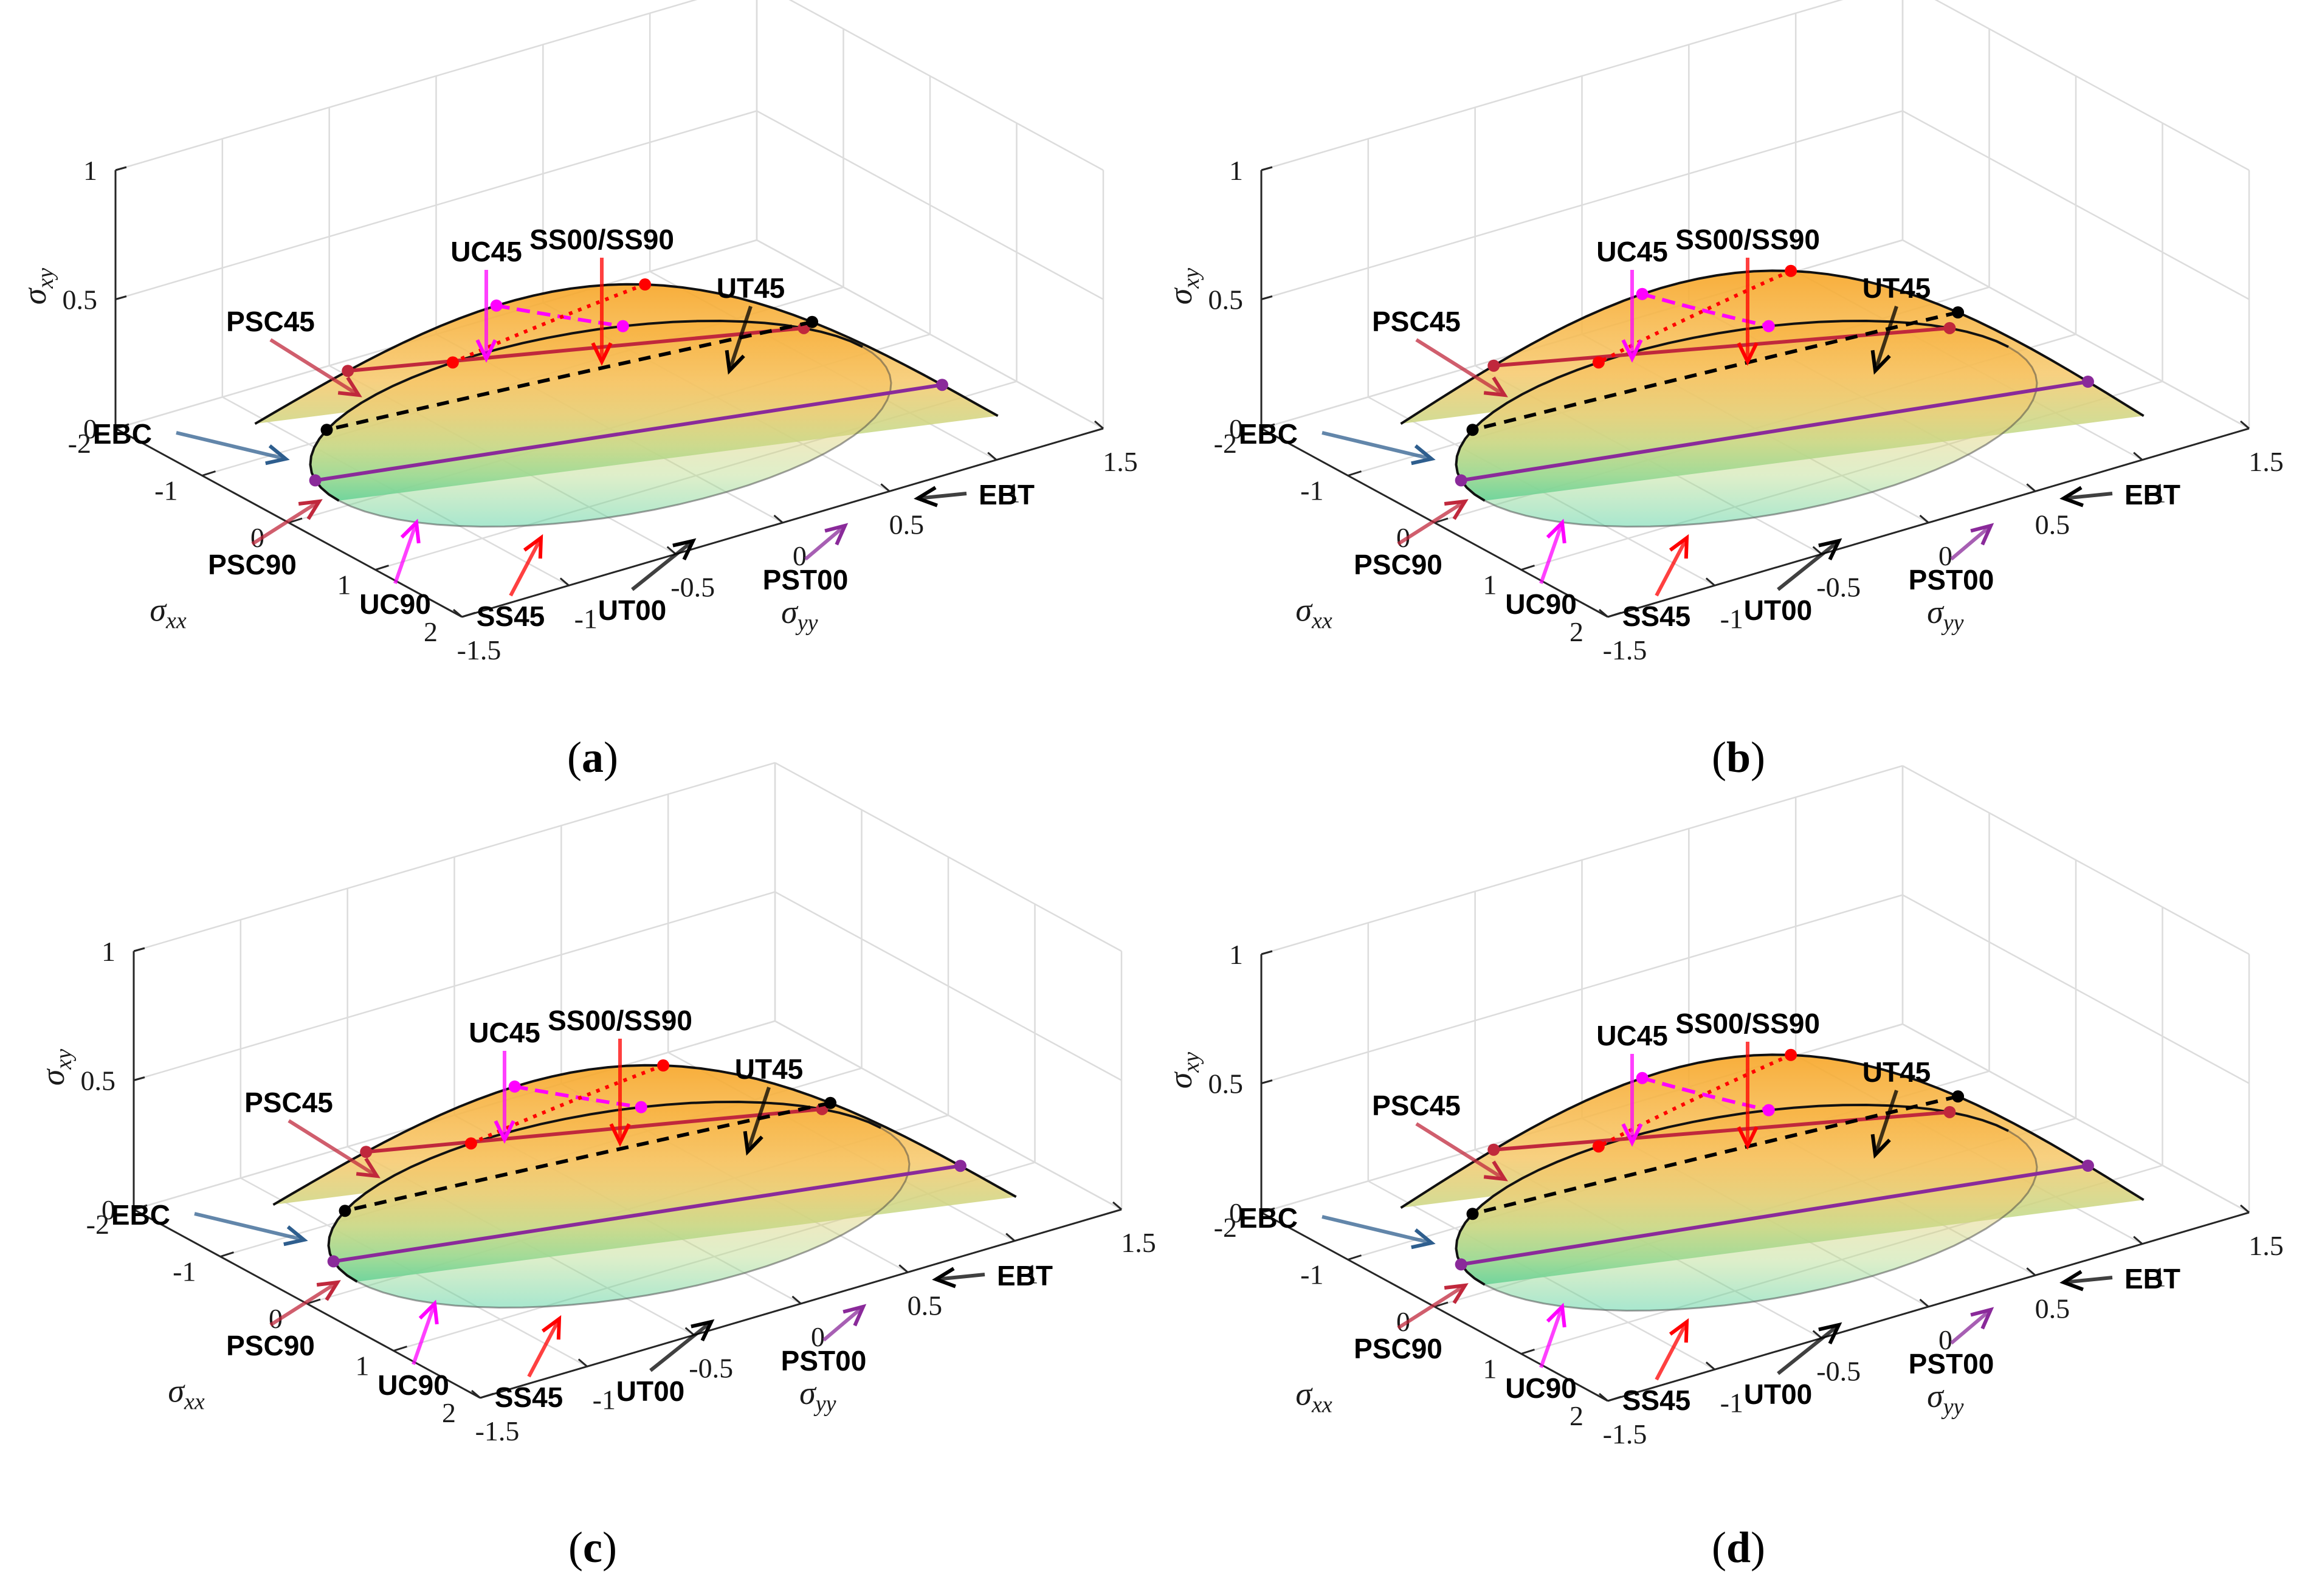 This screenshot has width=2319, height=1596. Describe the element at coordinates (1312, 491) in the screenshot. I see `x-tick-label: -1` at that location.